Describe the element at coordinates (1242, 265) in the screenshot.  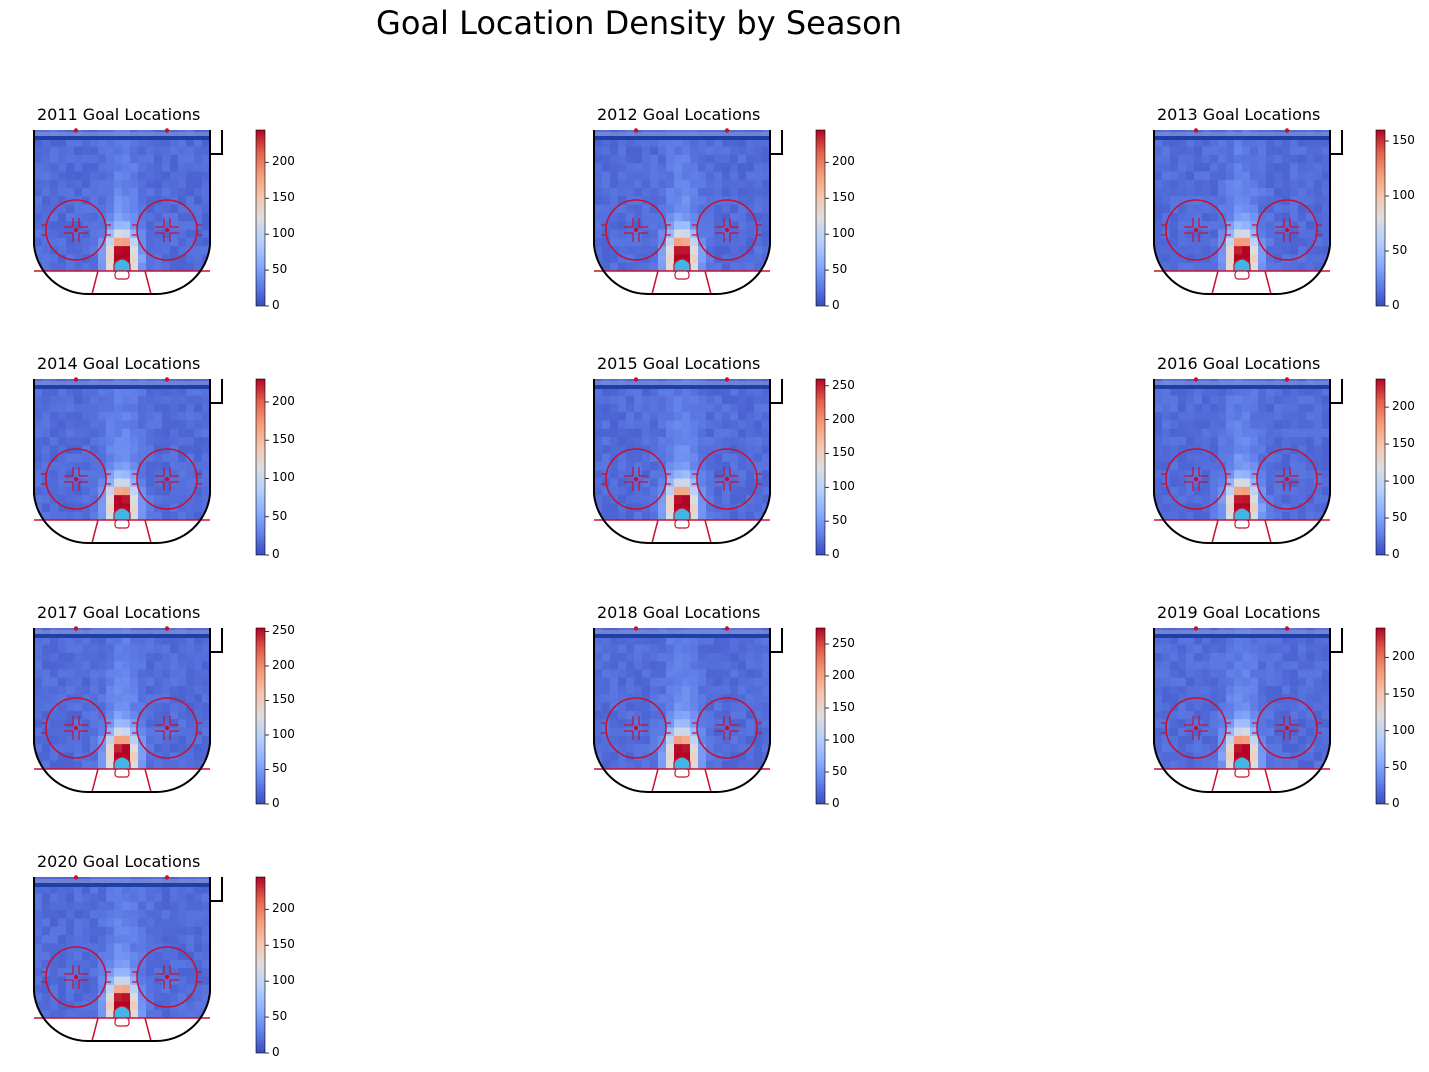
I see `goal-crease` at that location.